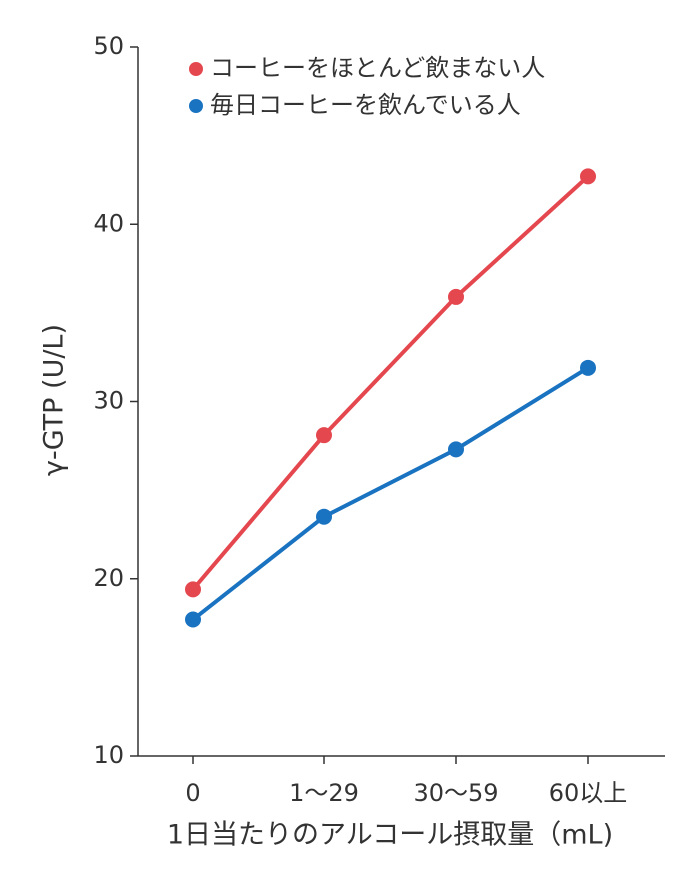 The width and height of the screenshot is (700, 886). I want to click on x-tick-label: 60以上, so click(588, 793).